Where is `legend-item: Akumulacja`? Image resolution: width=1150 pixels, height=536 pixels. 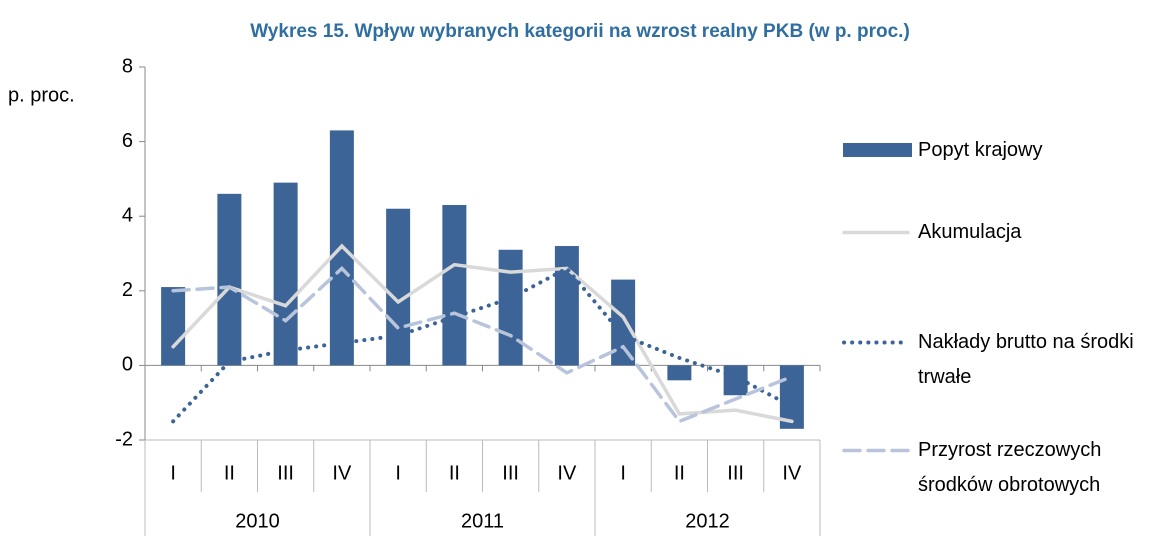 legend-item: Akumulacja is located at coordinates (995, 232).